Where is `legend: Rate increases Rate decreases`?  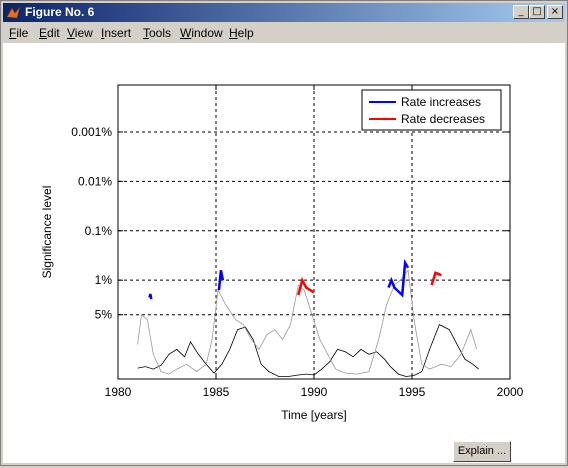 legend: Rate increases Rate decreases is located at coordinates (431, 110).